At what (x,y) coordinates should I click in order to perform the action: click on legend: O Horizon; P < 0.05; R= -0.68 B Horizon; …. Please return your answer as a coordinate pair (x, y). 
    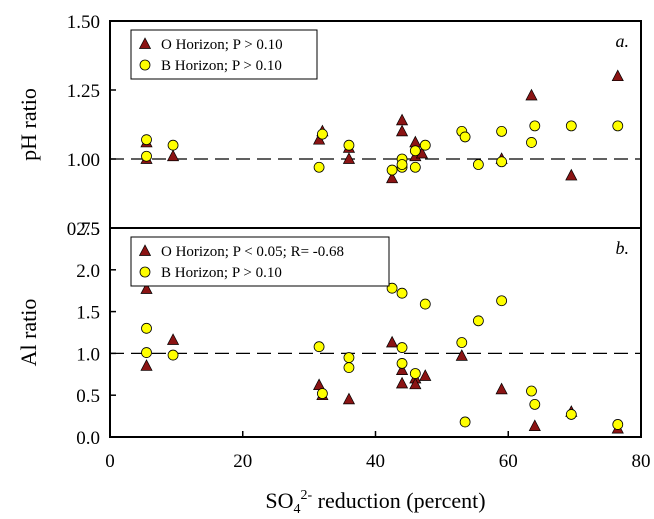
    Looking at the image, I should click on (260, 261).